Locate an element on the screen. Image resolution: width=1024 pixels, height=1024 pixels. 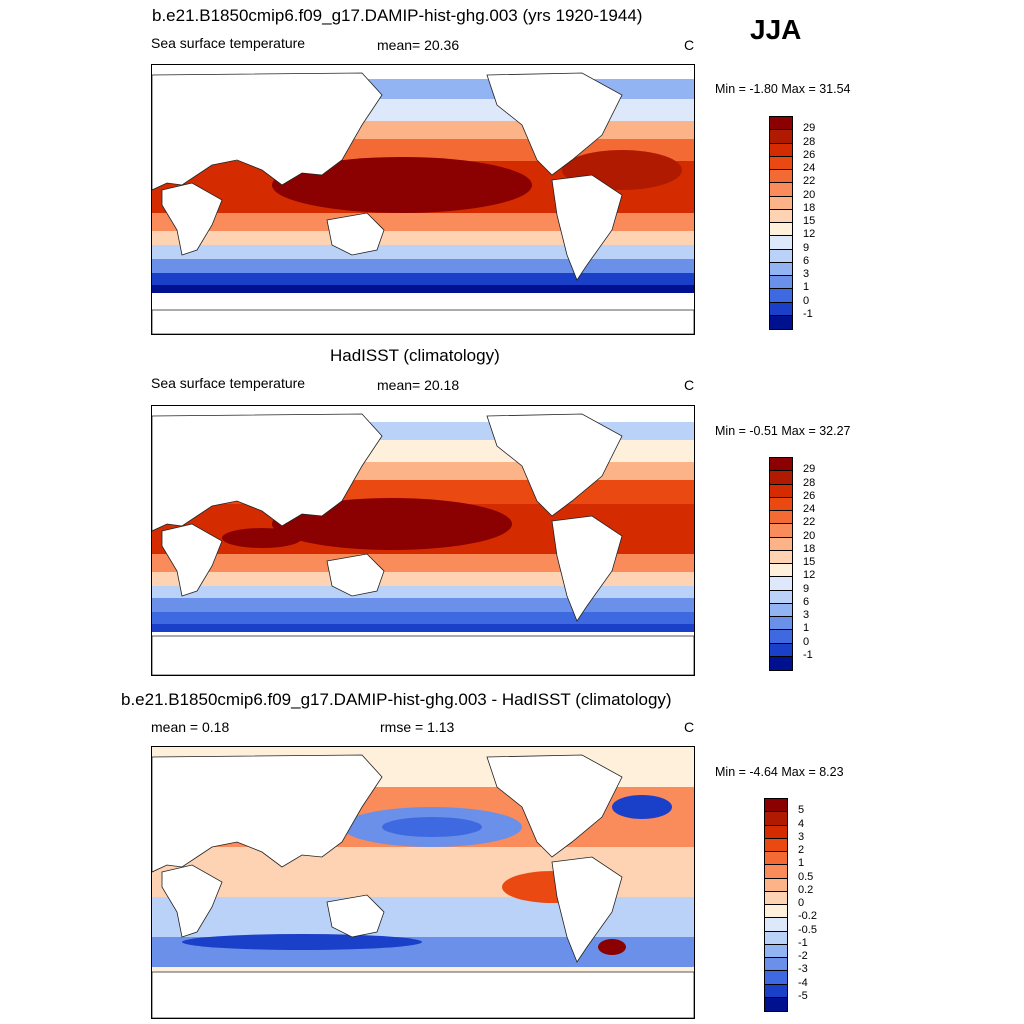
colorbar-tick-label: -1 is located at coordinates (803, 942).